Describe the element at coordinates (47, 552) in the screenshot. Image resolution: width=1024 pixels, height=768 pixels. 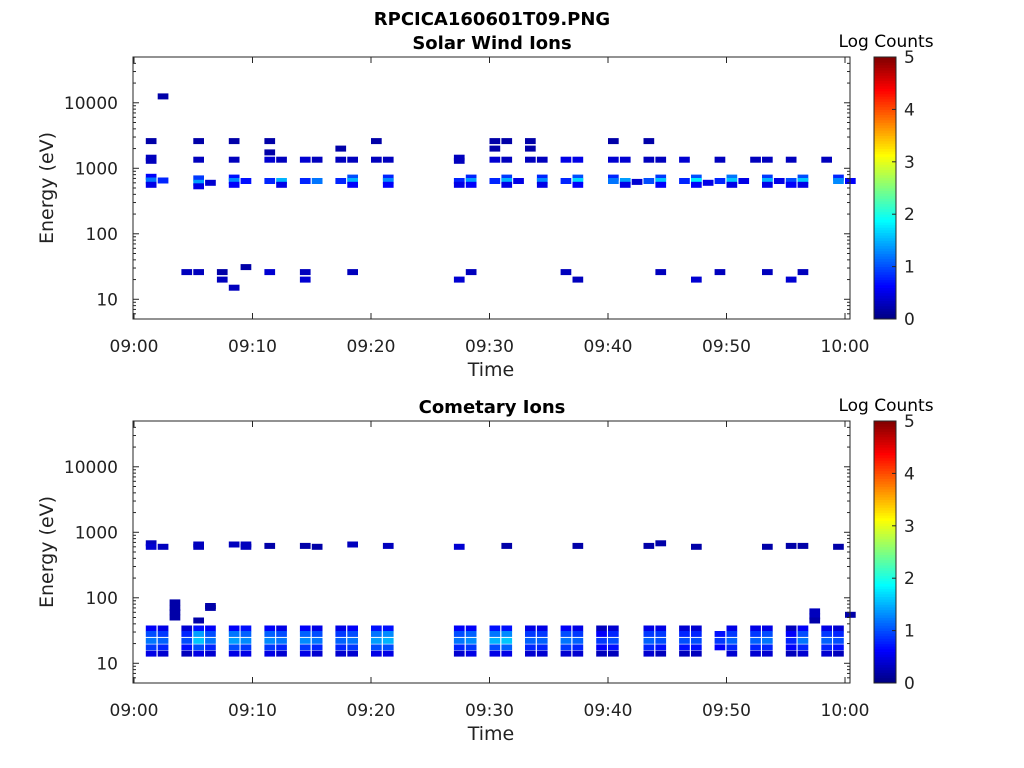
I see `y-axis-label: Energy (eV)` at that location.